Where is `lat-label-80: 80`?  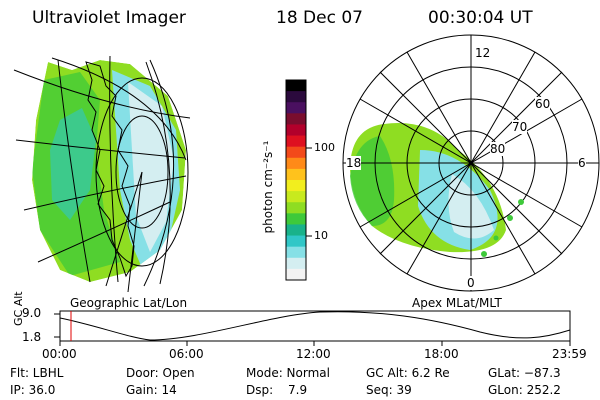
lat-label-80: 80 is located at coordinates (498, 149).